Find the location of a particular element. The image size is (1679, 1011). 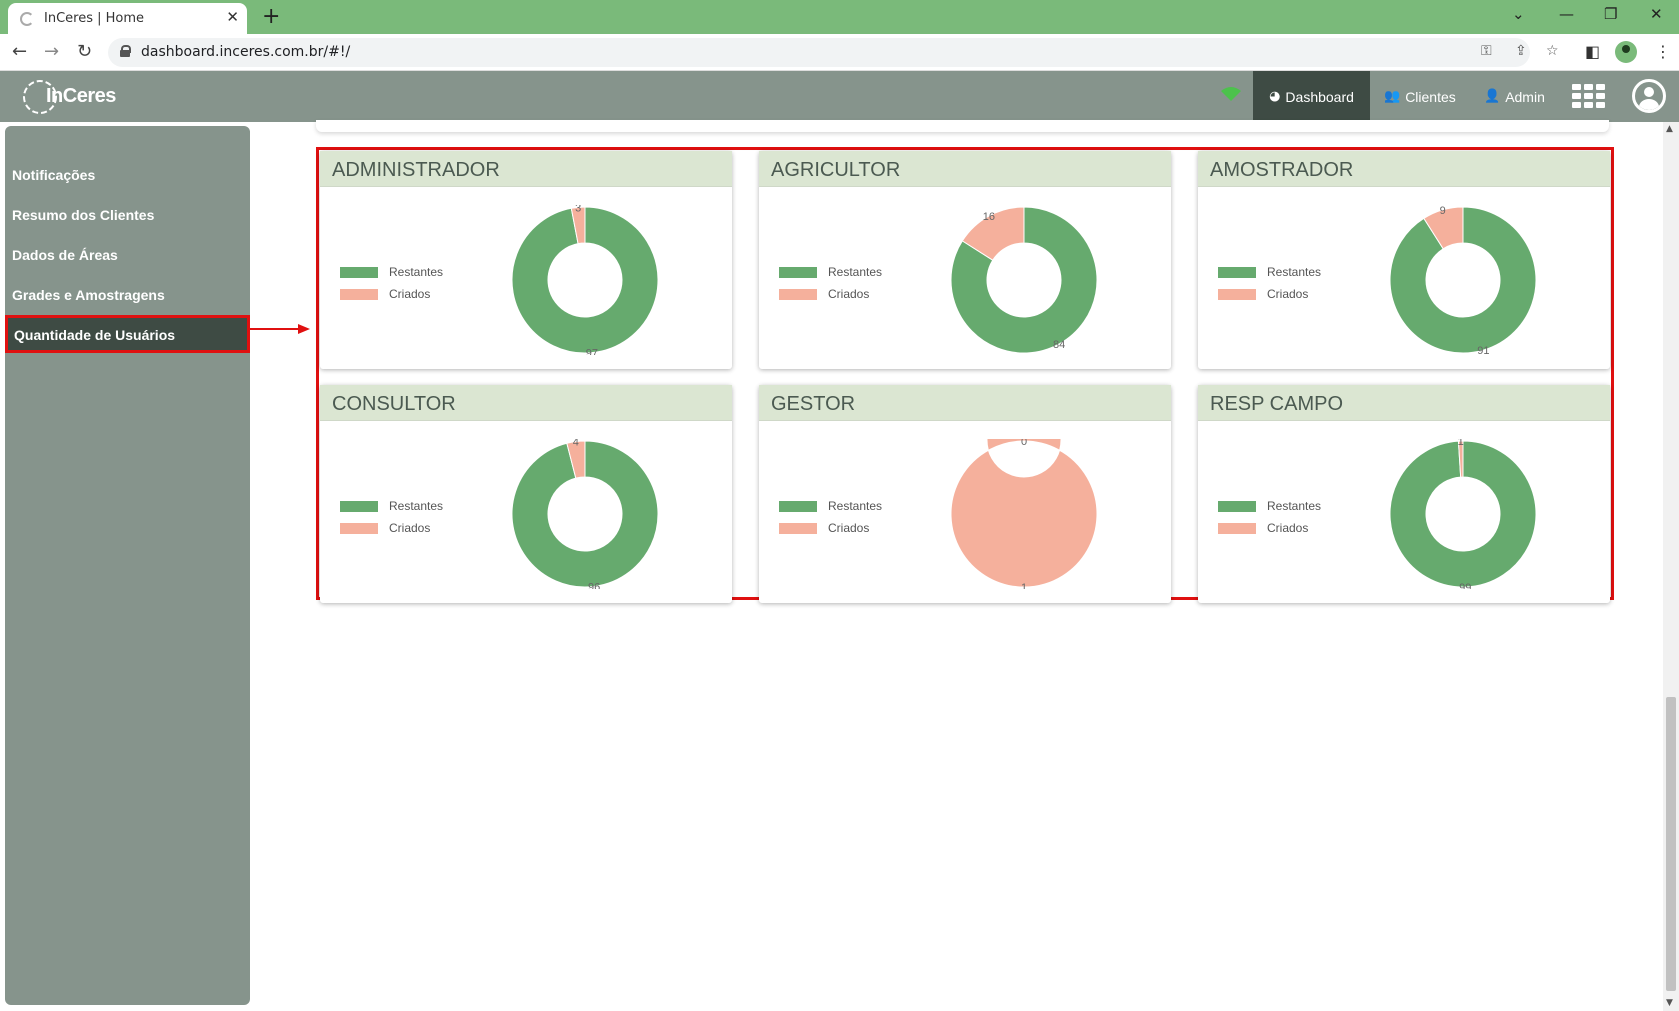

nav-dashboard: ◕ Dashboard is located at coordinates (1311, 96).